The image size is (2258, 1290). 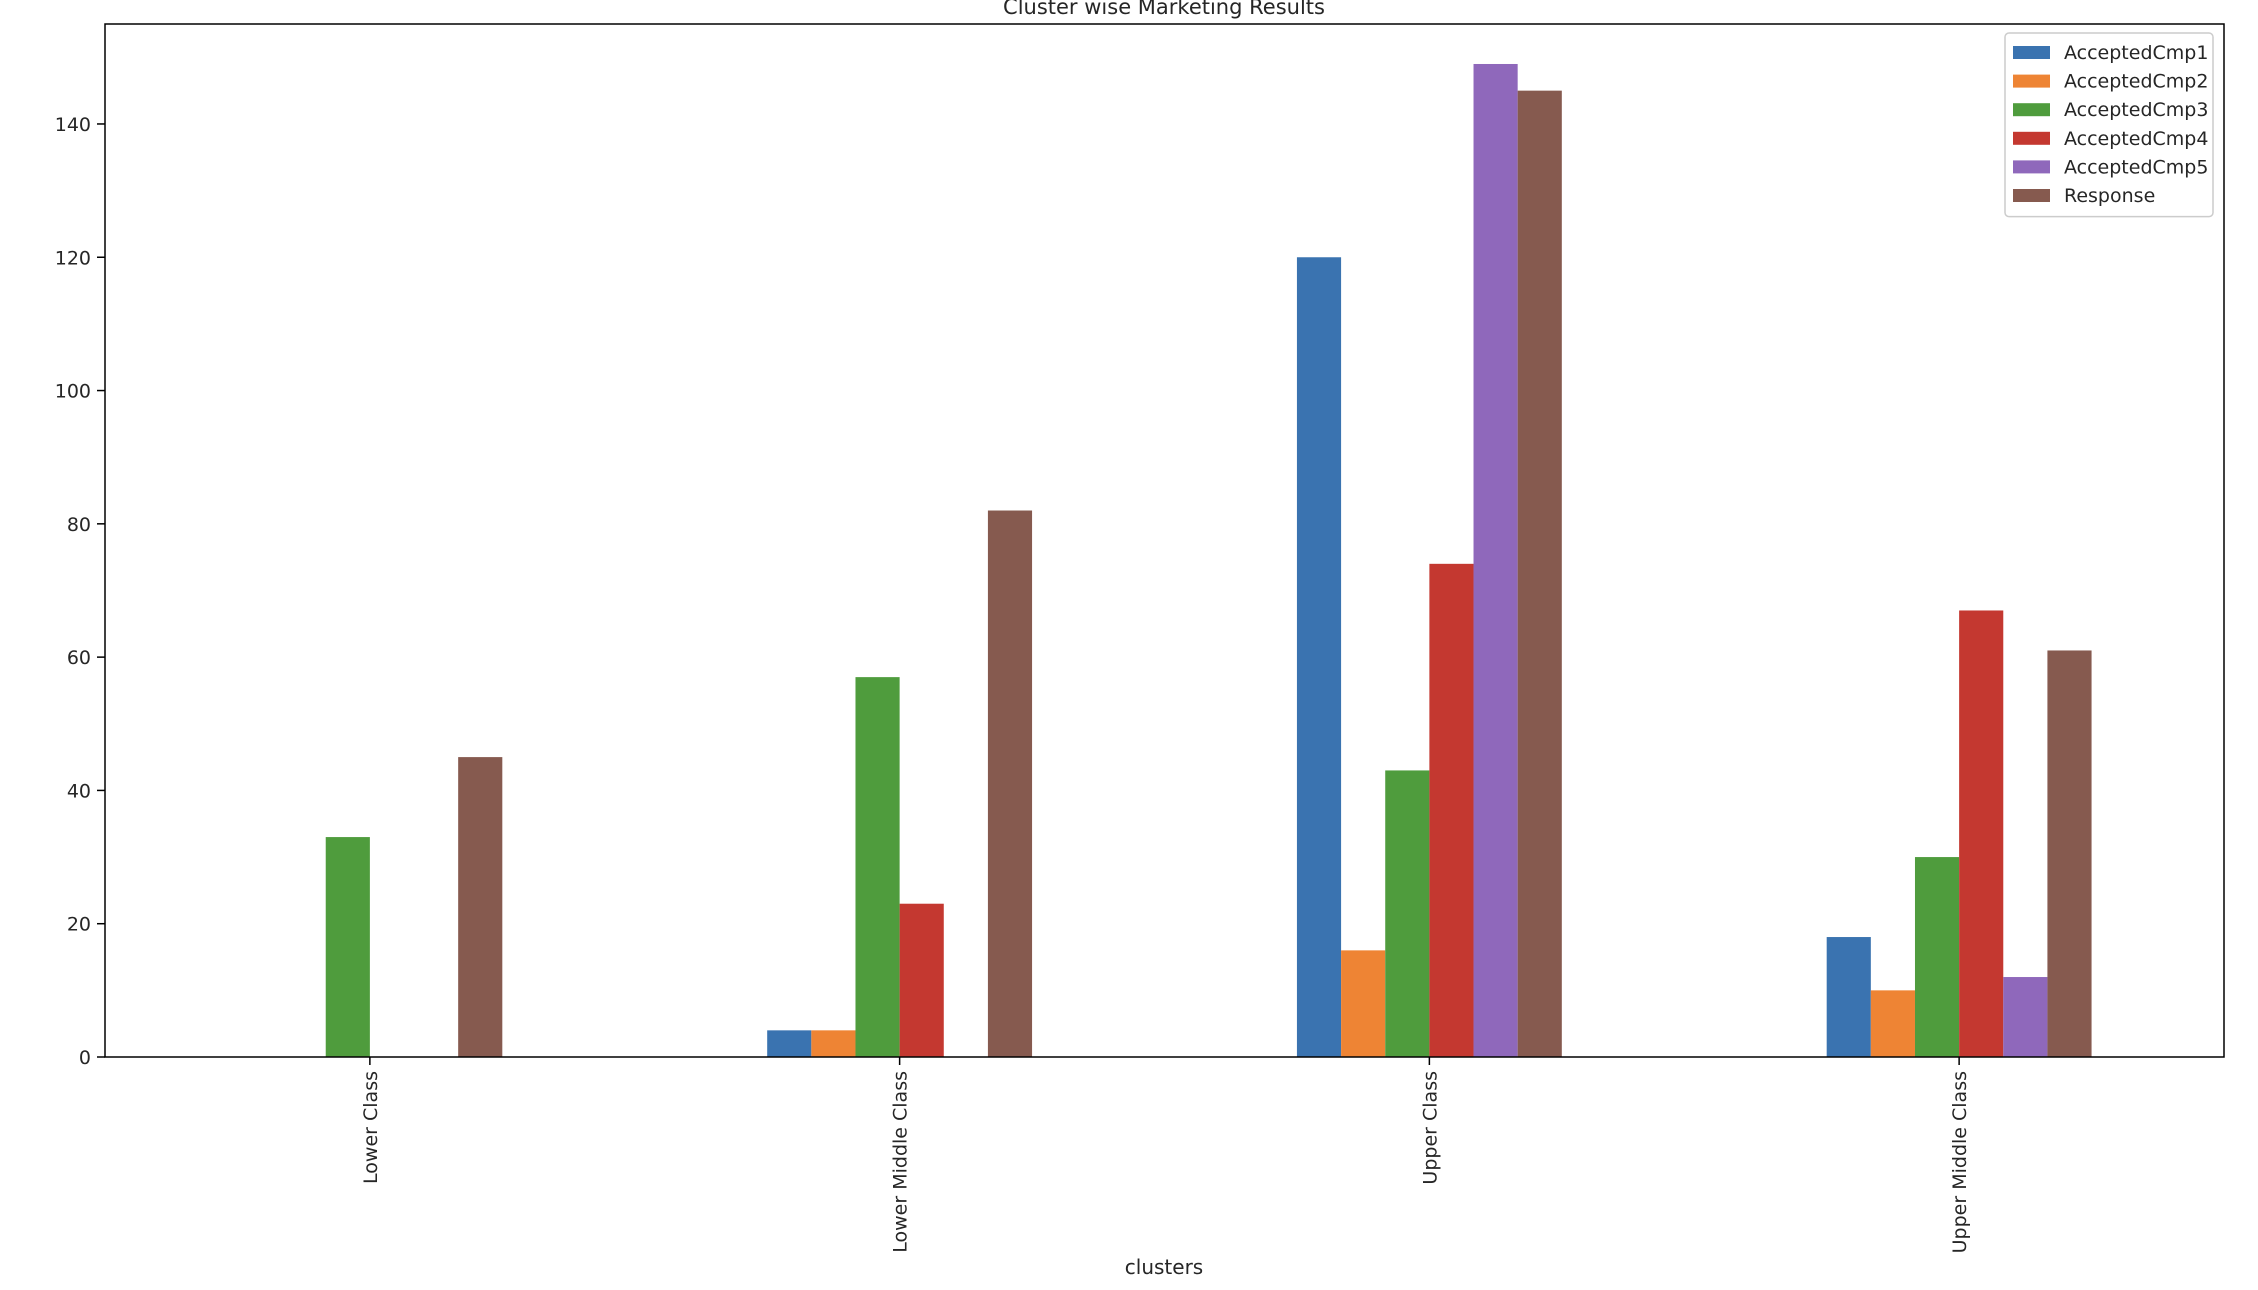 I want to click on legend-label: AcceptedCmp4, so click(x=2136, y=139).